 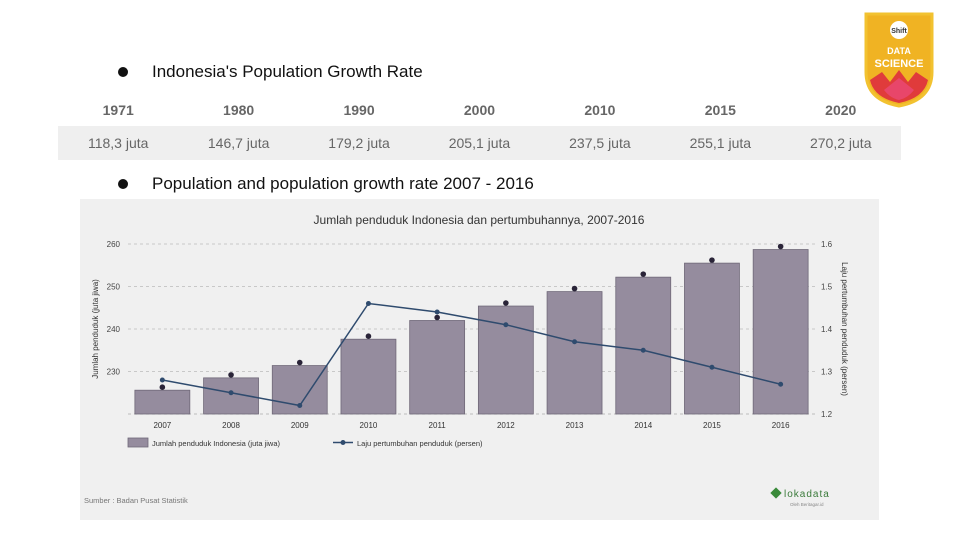 What do you see at coordinates (827, 329) in the screenshot?
I see `y2-tick-label: 1.4` at bounding box center [827, 329].